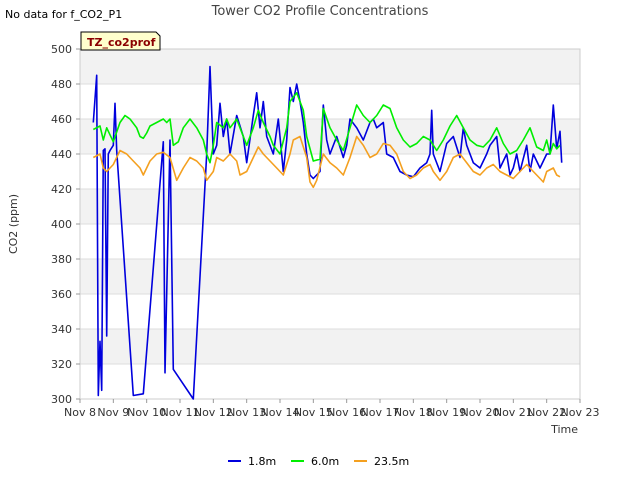 This screenshot has height=480, width=640. I want to click on x-tick-label: Nov 17, so click(380, 412).